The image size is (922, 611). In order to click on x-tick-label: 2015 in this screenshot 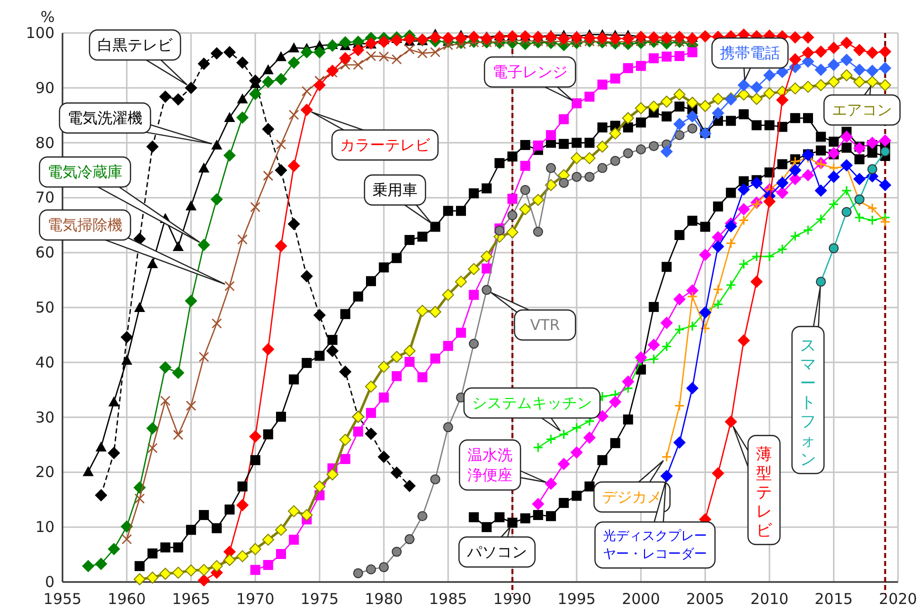, I will do `click(833, 599)`.